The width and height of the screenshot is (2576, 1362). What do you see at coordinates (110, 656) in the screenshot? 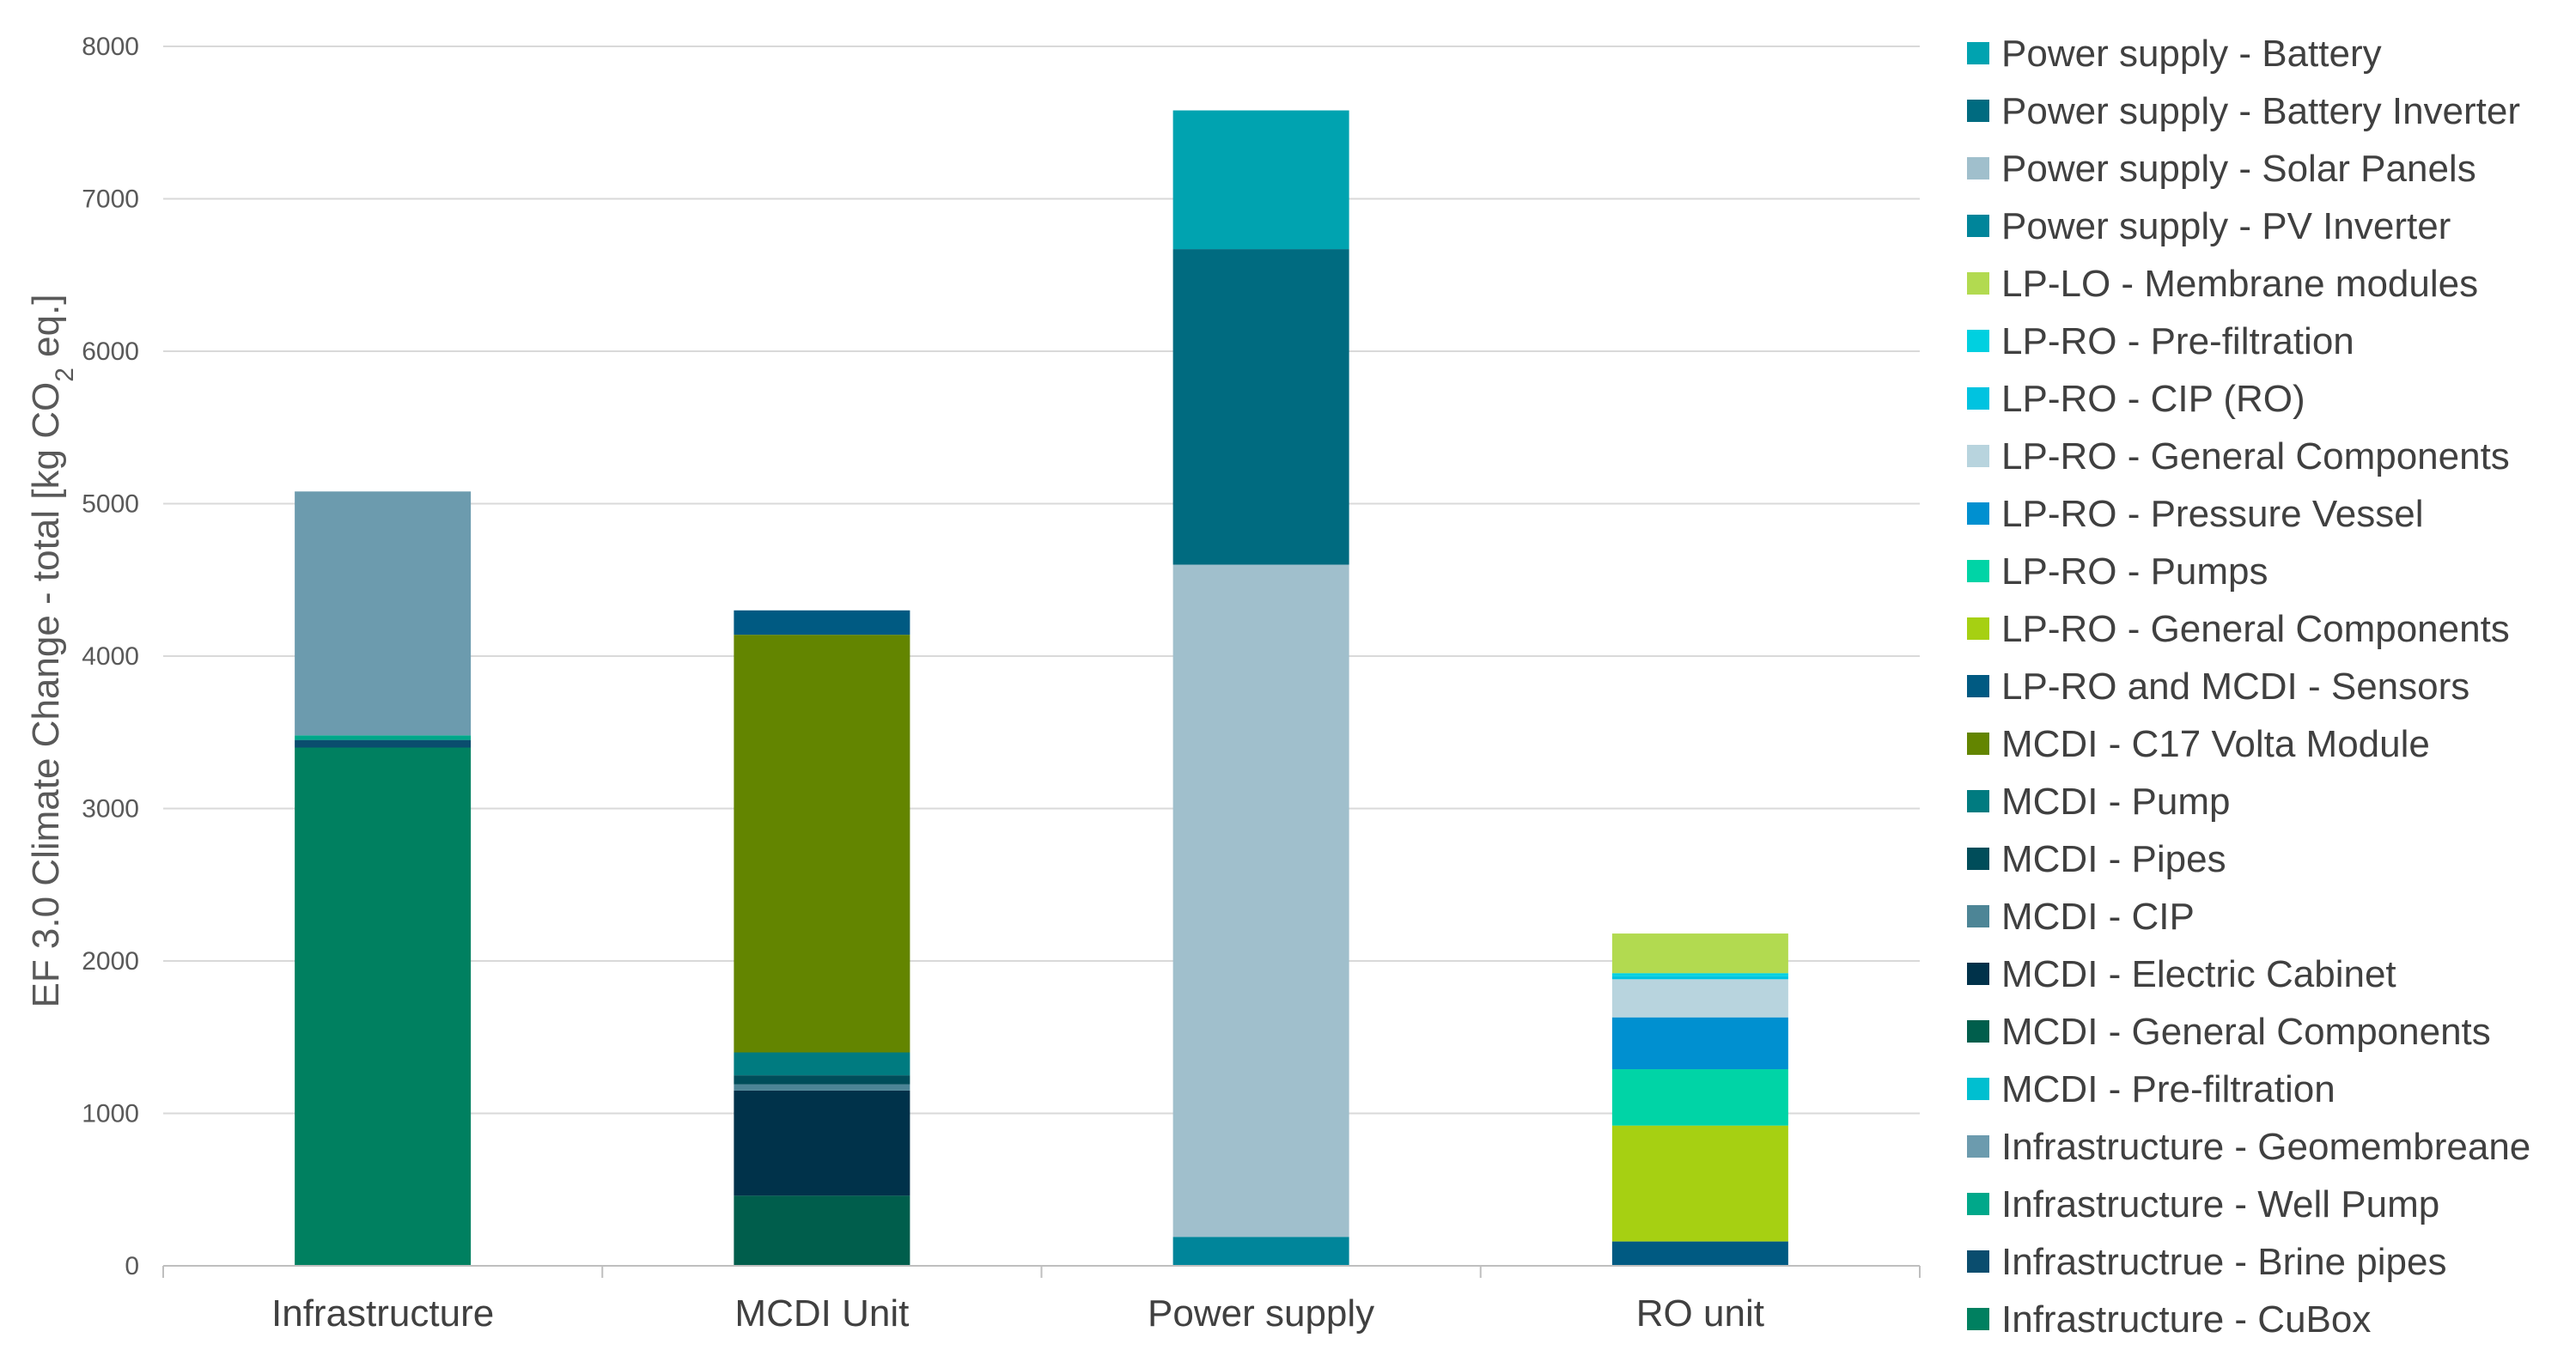
I see `y-tick-label: 4000` at bounding box center [110, 656].